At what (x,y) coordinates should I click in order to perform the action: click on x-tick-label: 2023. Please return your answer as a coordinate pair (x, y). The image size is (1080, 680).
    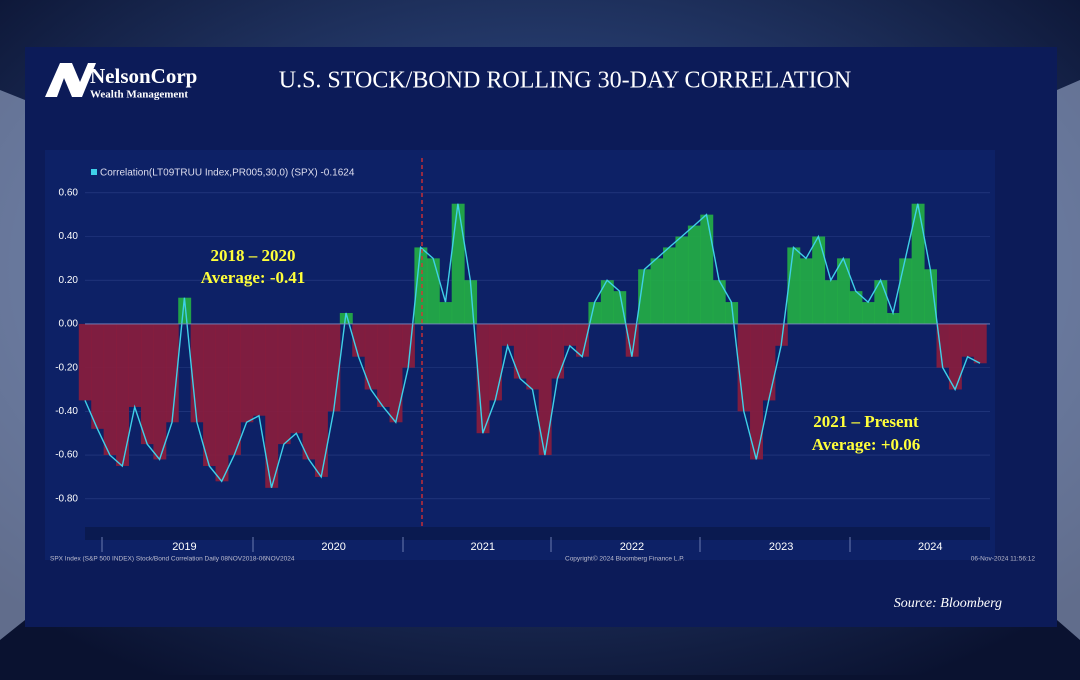
    Looking at the image, I should click on (781, 547).